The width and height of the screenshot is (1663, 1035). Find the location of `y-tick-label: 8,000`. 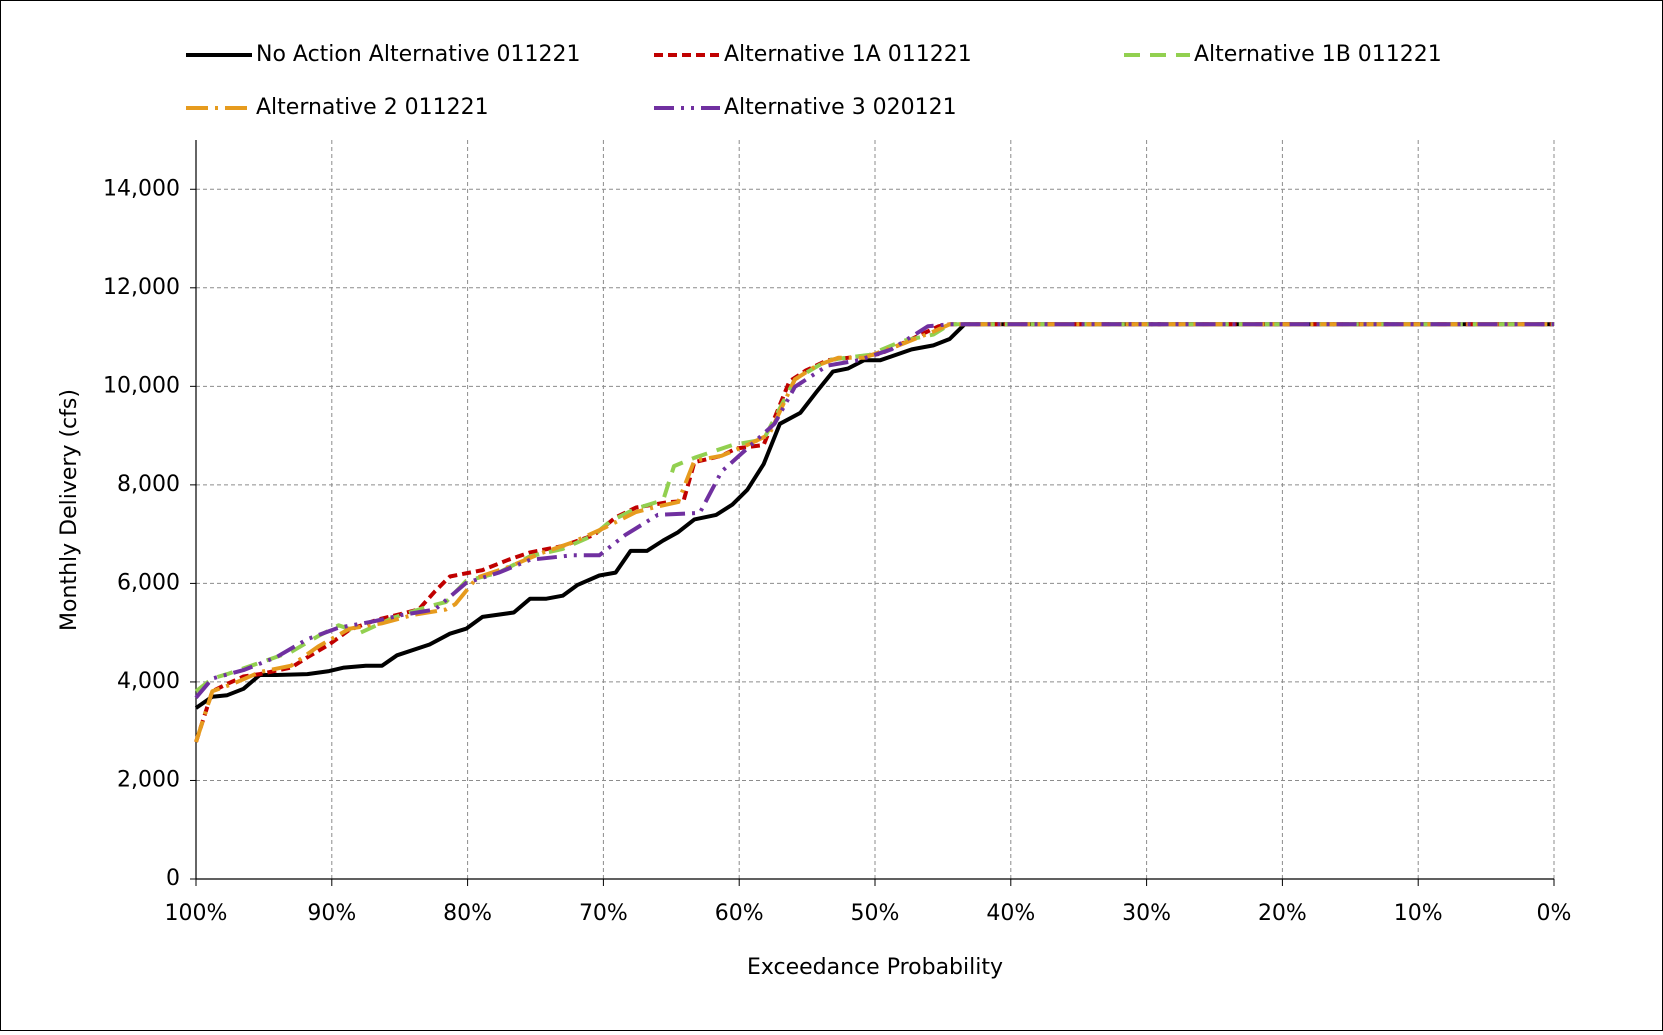

y-tick-label: 8,000 is located at coordinates (148, 484).